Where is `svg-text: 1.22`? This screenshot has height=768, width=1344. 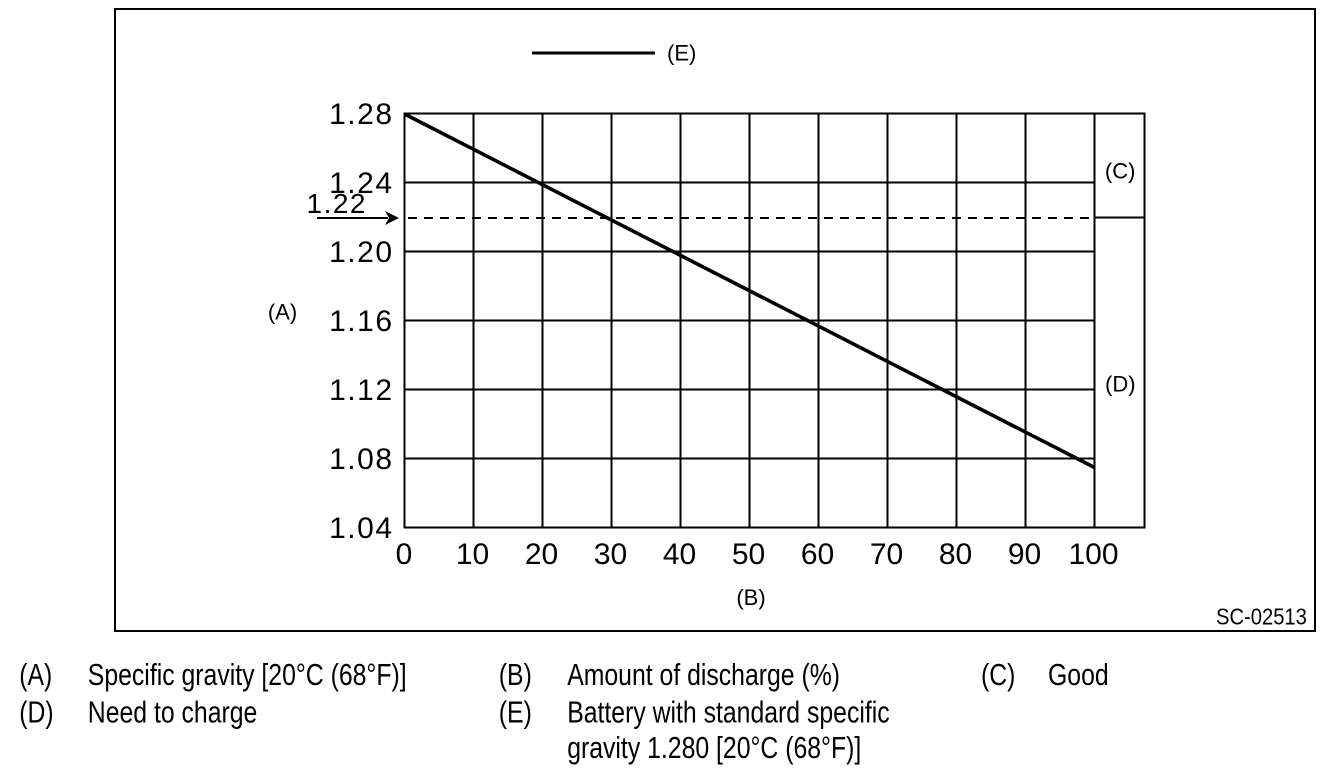
svg-text: 1.22 is located at coordinates (337, 203).